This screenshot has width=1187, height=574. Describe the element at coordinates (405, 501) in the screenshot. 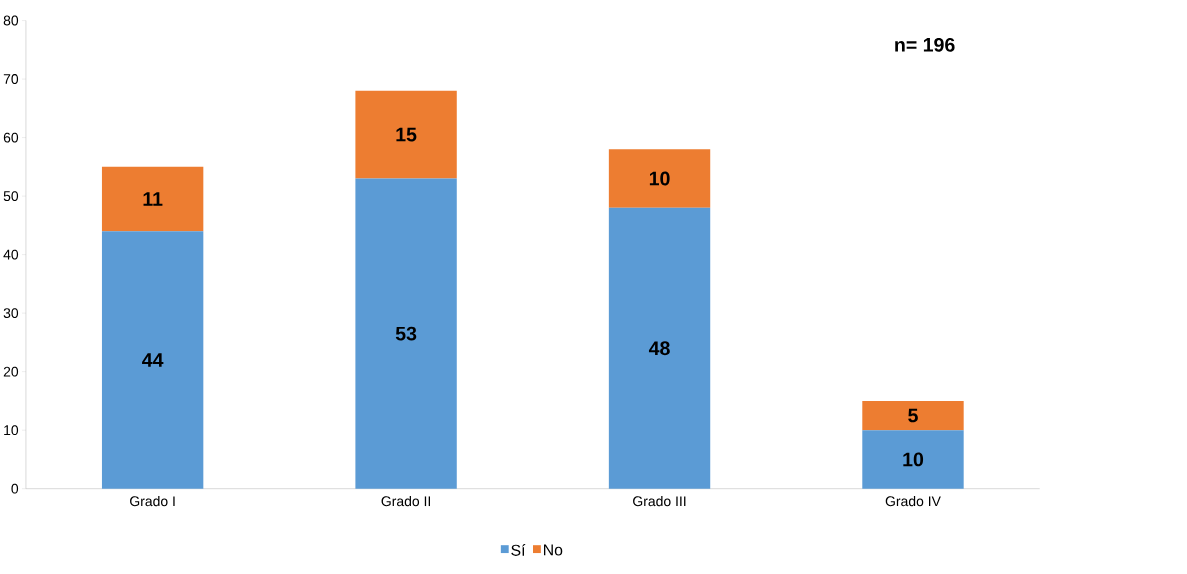

I see `x-tick-label: Grado II` at that location.